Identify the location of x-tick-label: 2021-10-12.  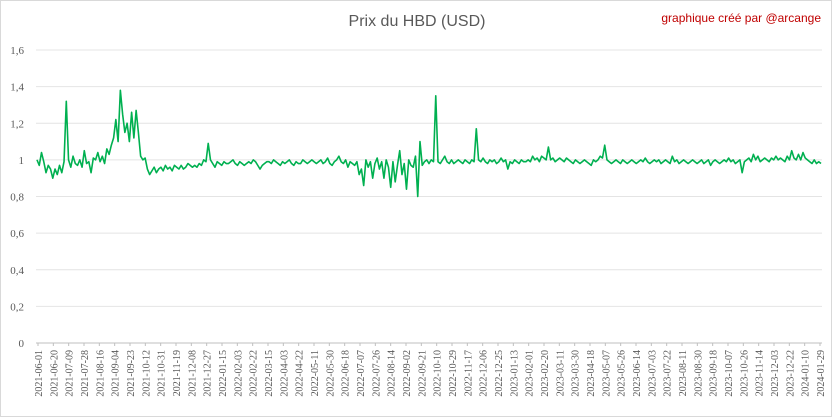
(146, 373).